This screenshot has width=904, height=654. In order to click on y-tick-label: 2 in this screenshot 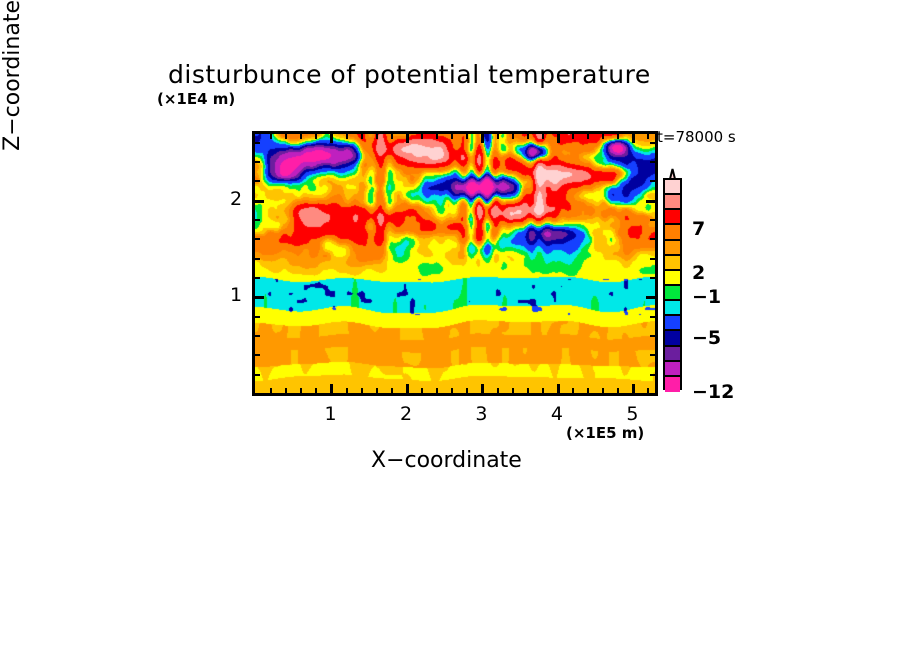, I will do `click(236, 198)`.